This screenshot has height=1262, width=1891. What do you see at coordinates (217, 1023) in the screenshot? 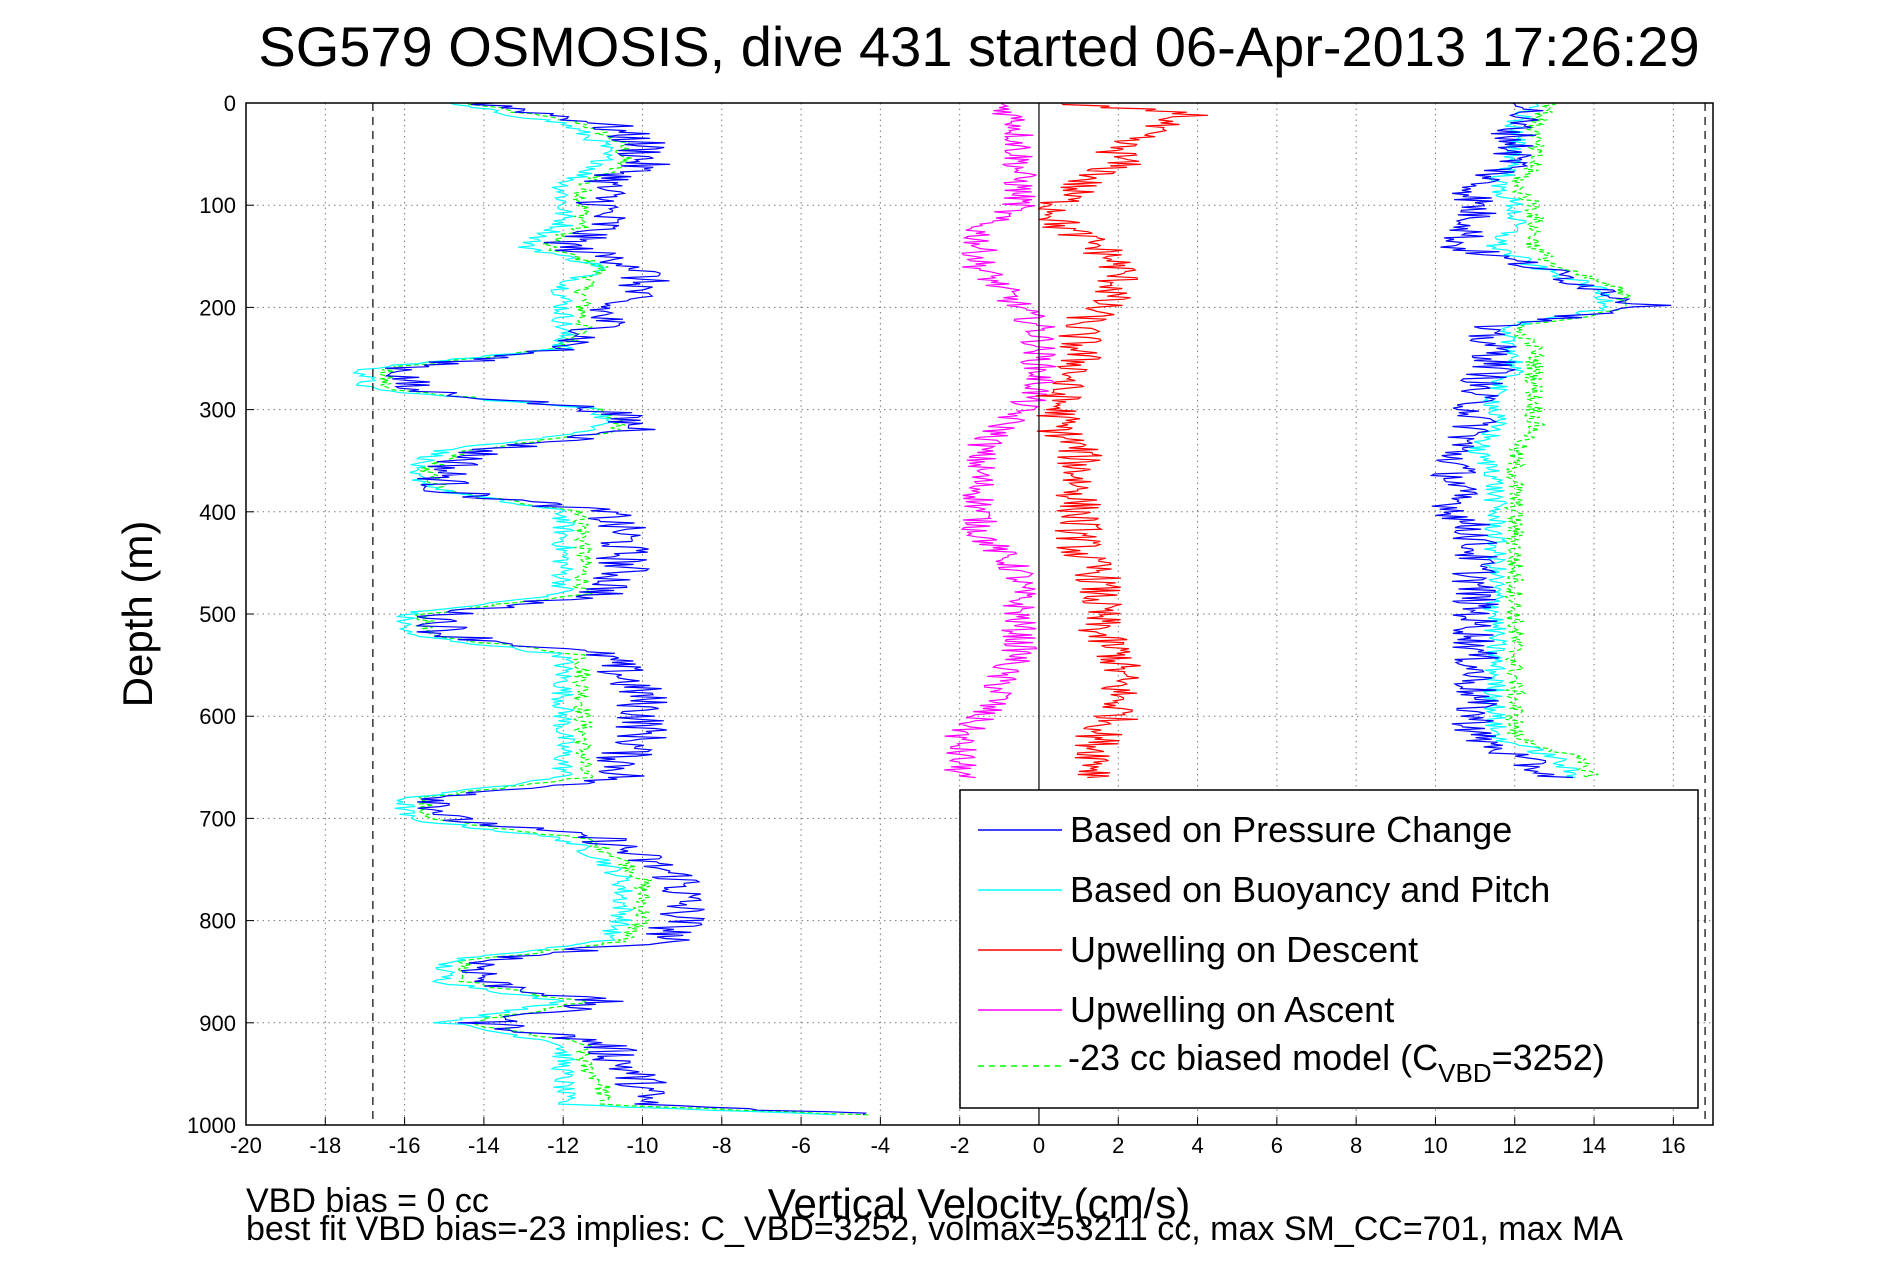
I see `y-tick-label: 900` at bounding box center [217, 1023].